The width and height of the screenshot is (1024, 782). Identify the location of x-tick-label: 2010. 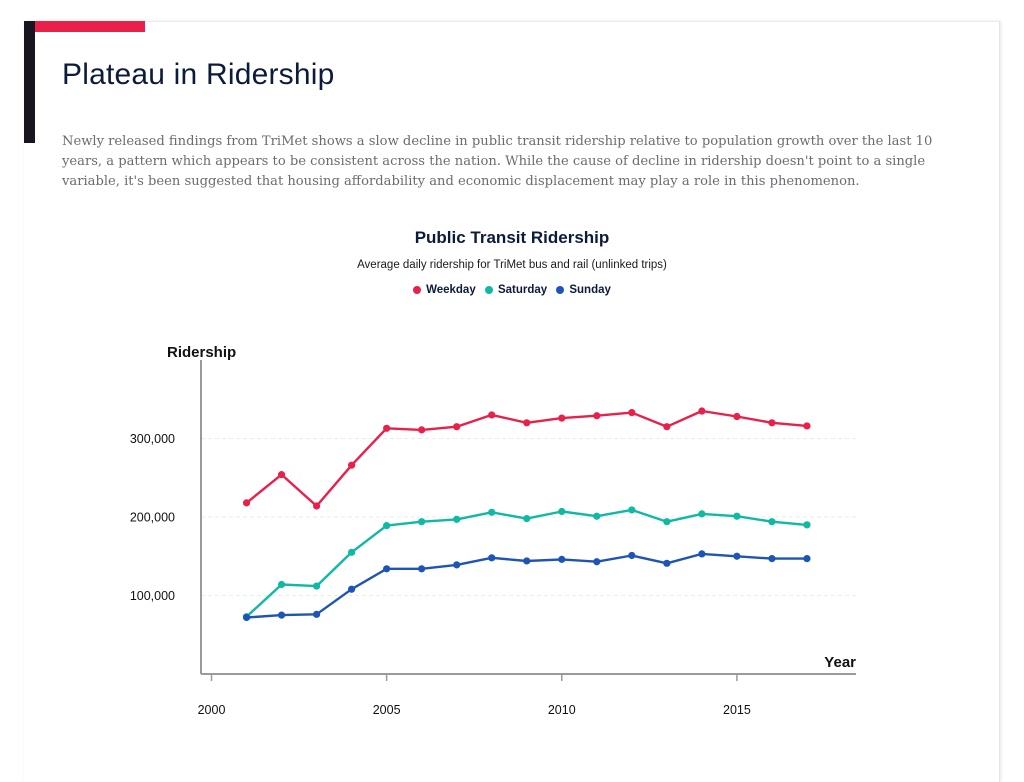
(562, 710).